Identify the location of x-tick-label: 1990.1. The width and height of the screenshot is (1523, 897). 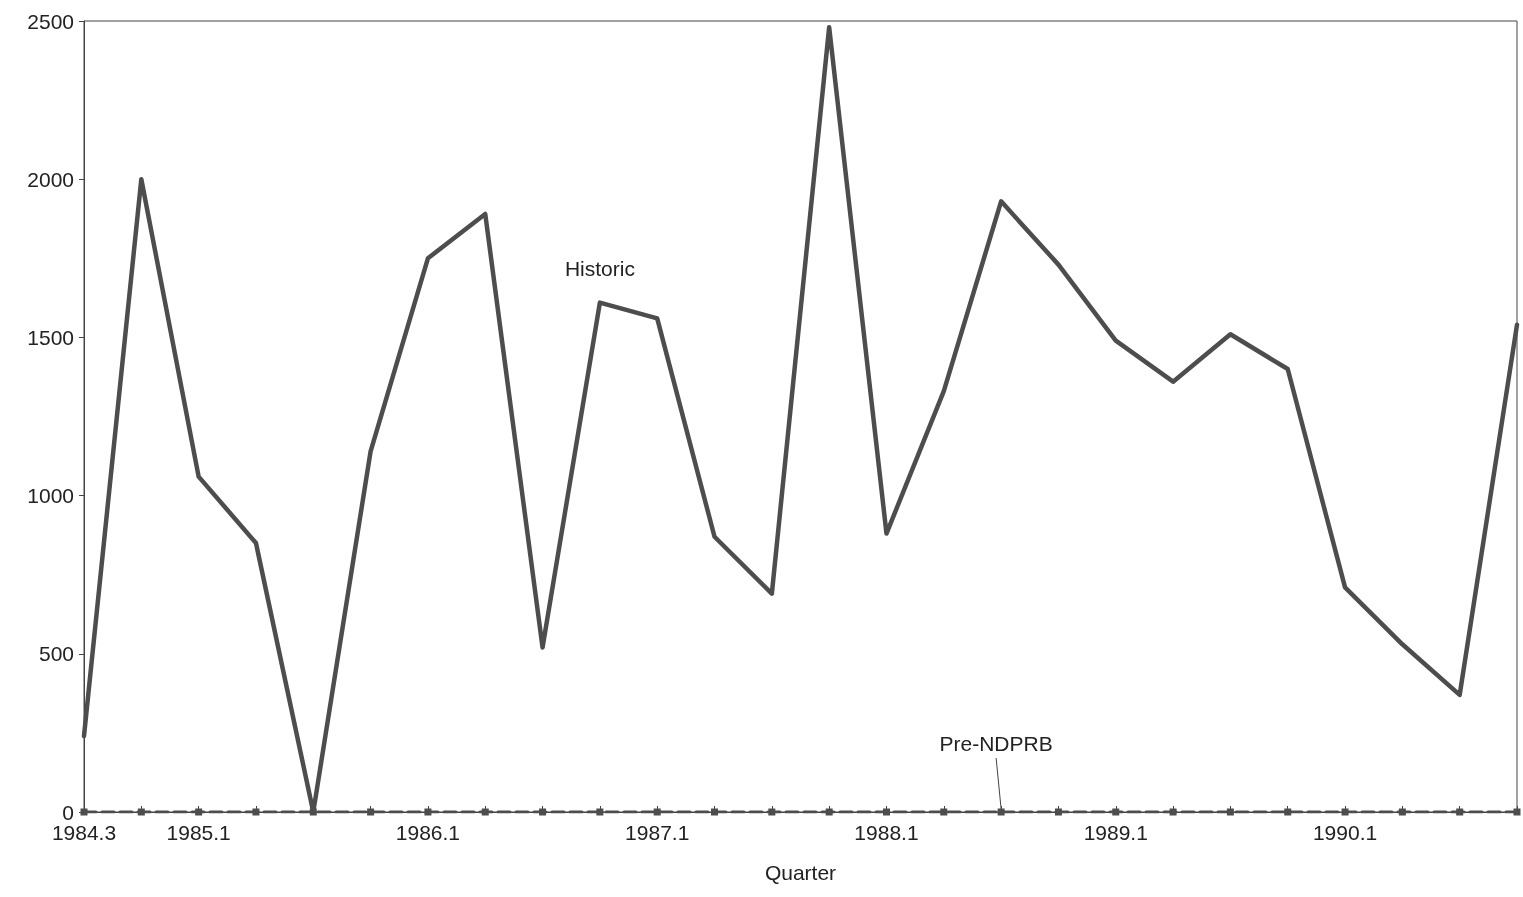
(1345, 832).